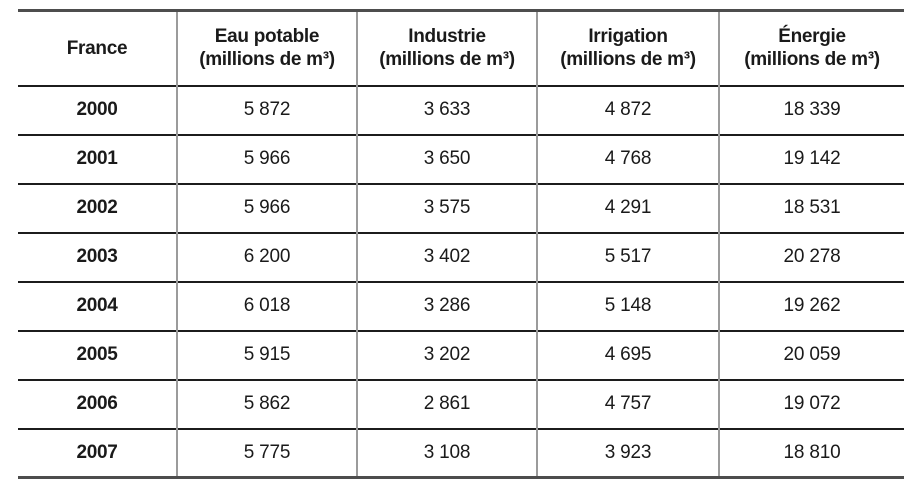  Describe the element at coordinates (446, 208) in the screenshot. I see `value-cell: 3 575` at that location.